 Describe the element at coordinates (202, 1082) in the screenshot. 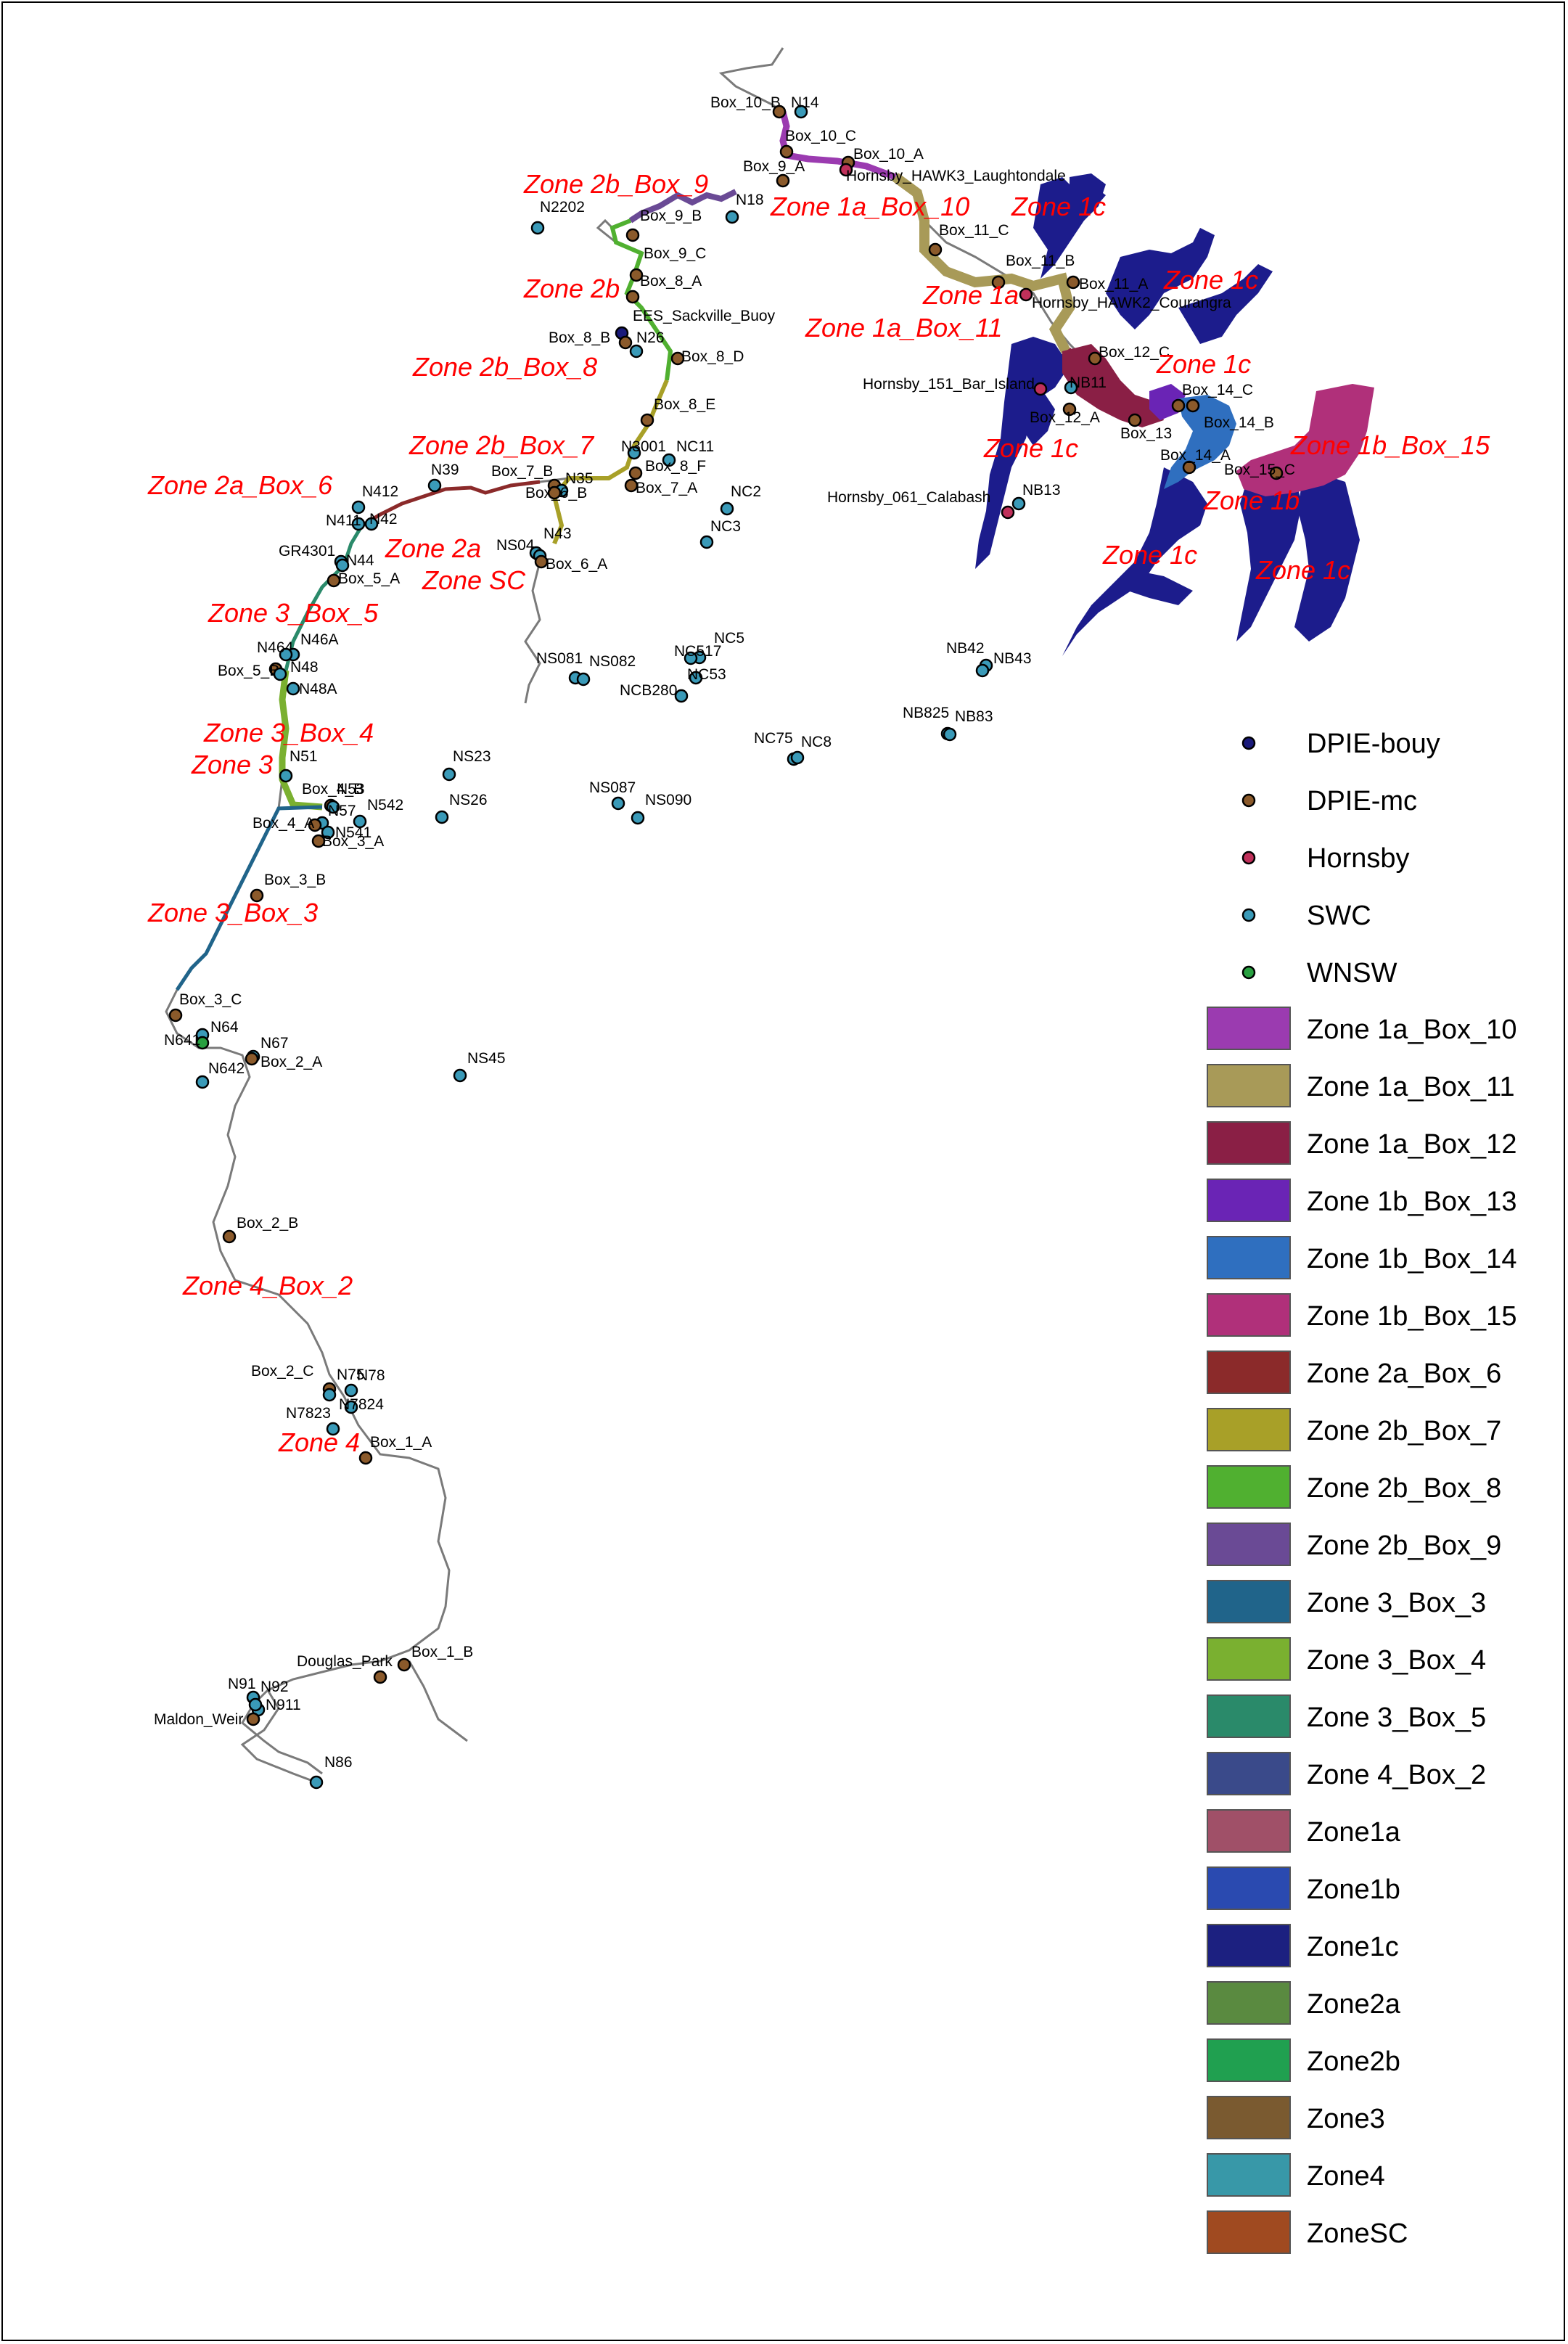

I see `site-marker-n642` at that location.